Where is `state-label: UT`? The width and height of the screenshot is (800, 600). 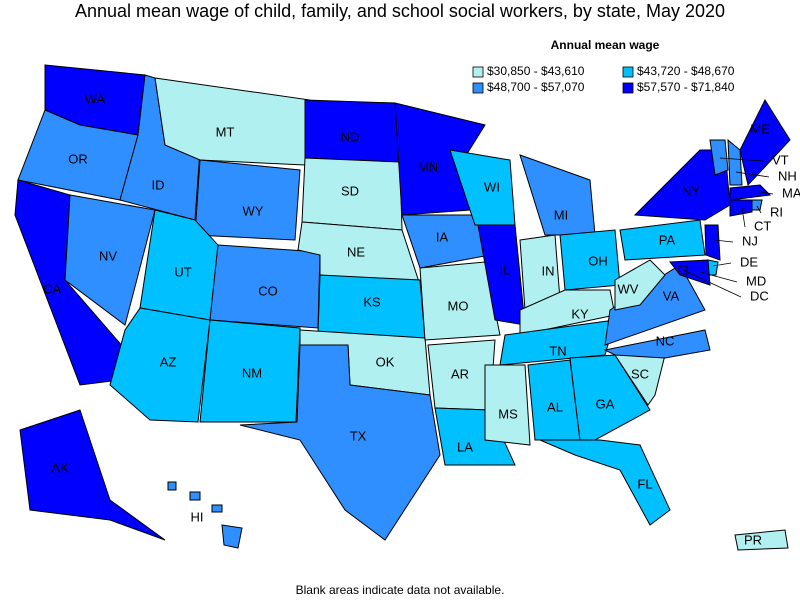 state-label: UT is located at coordinates (182, 271).